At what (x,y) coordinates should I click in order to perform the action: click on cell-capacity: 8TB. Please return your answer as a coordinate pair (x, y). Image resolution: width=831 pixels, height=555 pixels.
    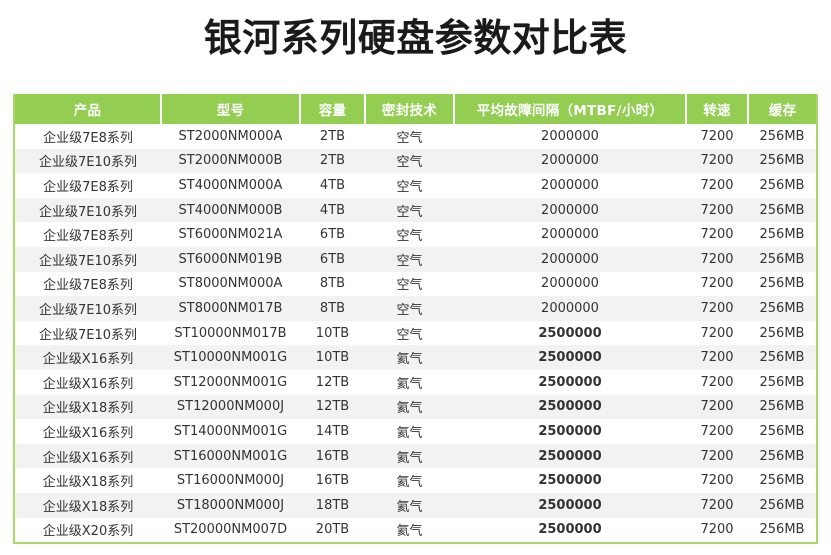
    Looking at the image, I should click on (332, 308).